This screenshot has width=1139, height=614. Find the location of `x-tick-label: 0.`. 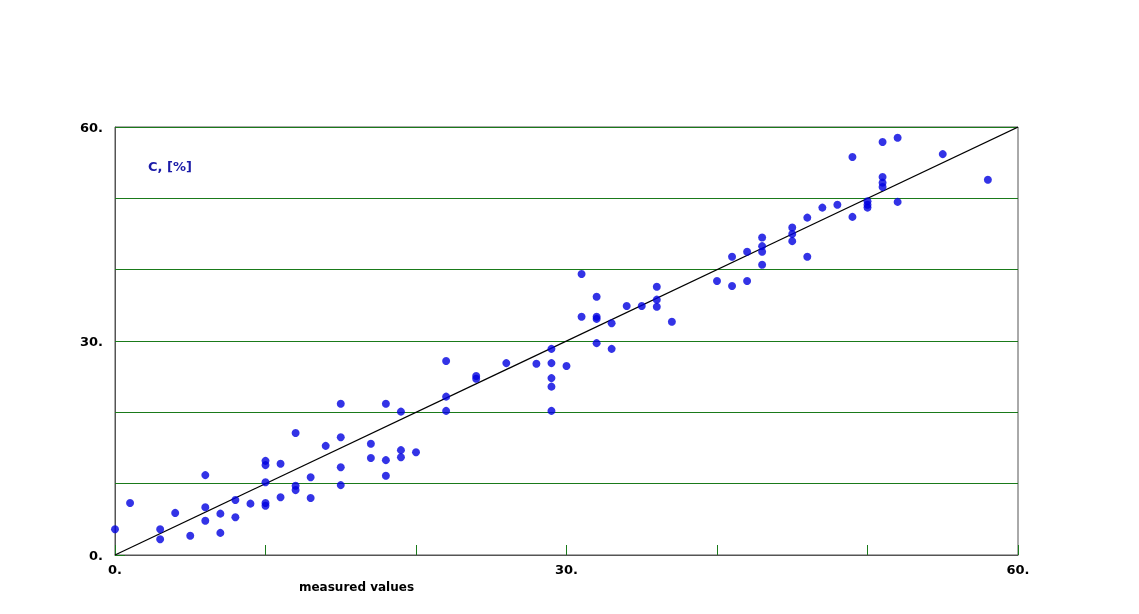

x-tick-label: 0. is located at coordinates (115, 569).